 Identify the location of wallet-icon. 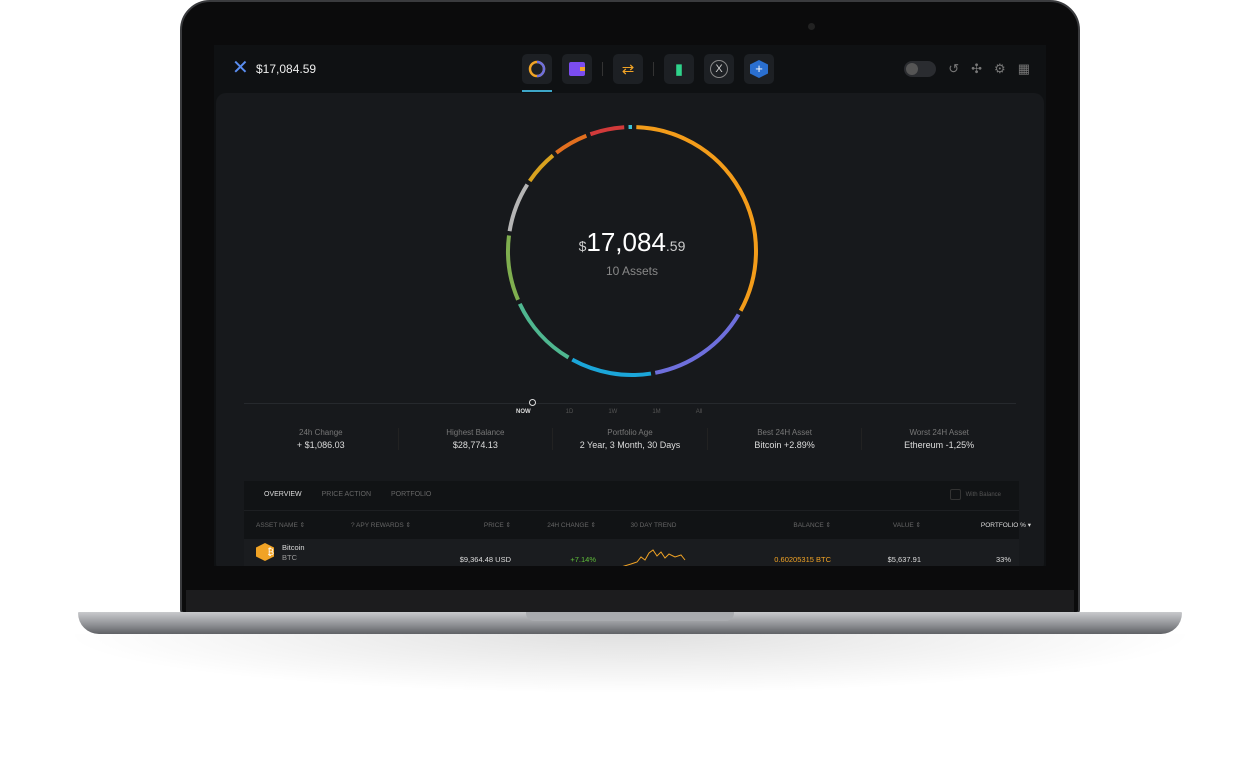
(577, 69).